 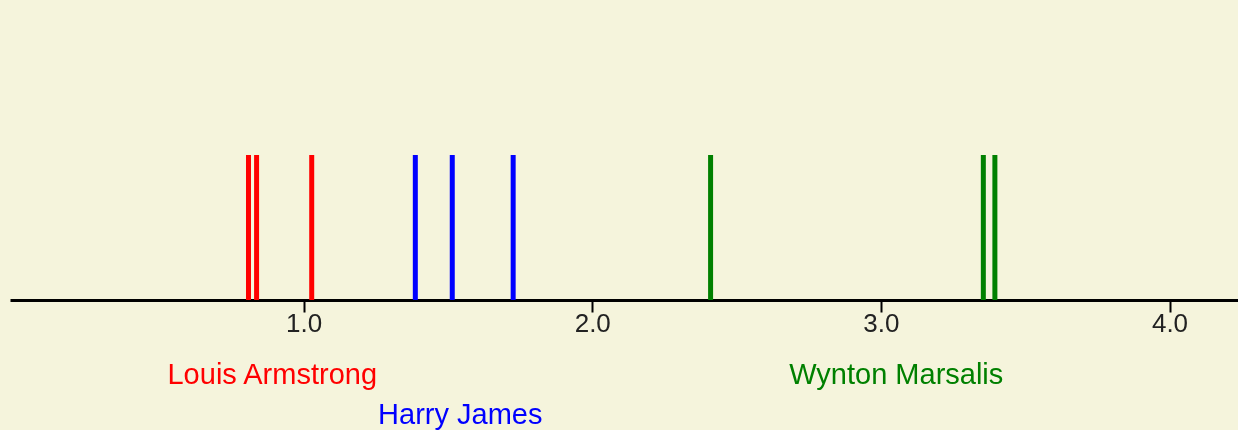 I want to click on text: Louis Armstrong, so click(x=272, y=374).